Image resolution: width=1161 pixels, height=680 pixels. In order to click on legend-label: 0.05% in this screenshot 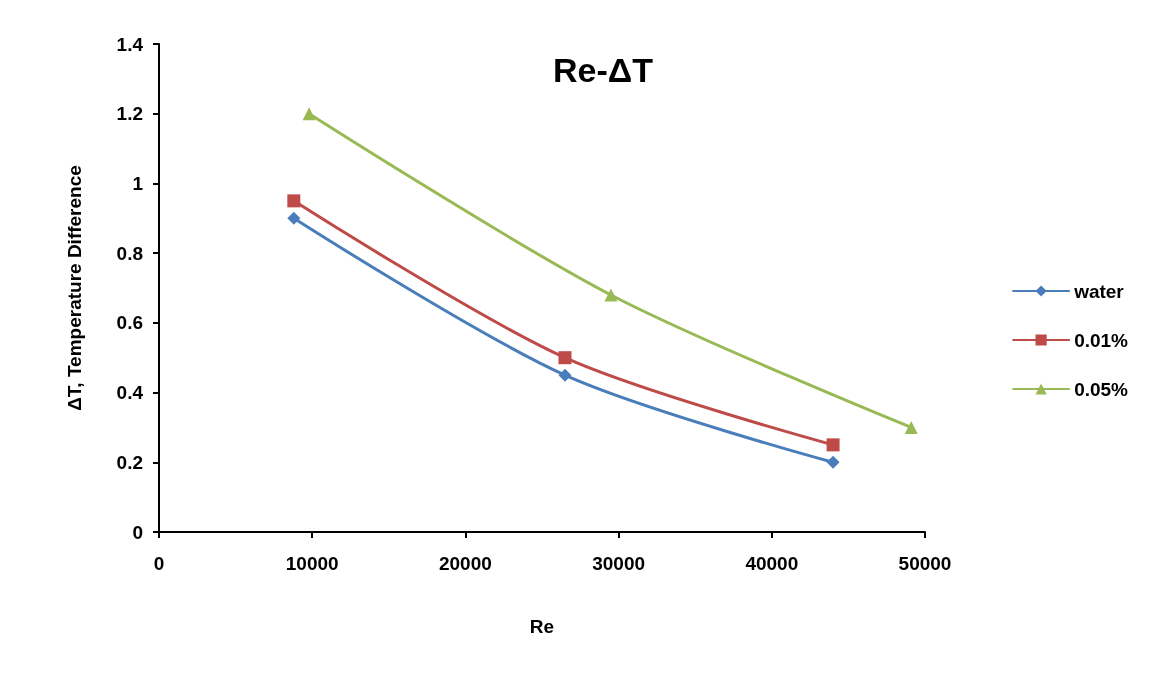, I will do `click(1101, 389)`.